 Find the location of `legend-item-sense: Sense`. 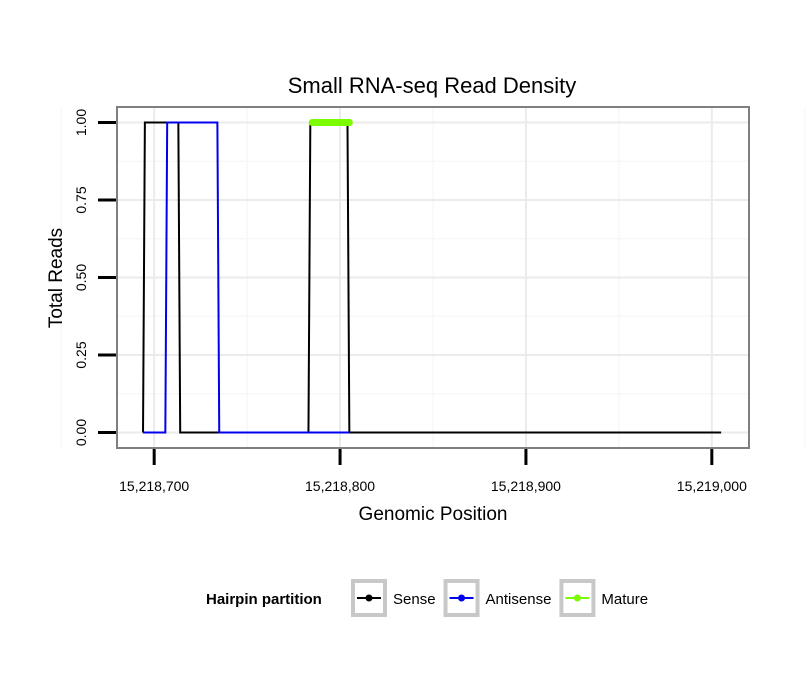

legend-item-sense: Sense is located at coordinates (393, 598).